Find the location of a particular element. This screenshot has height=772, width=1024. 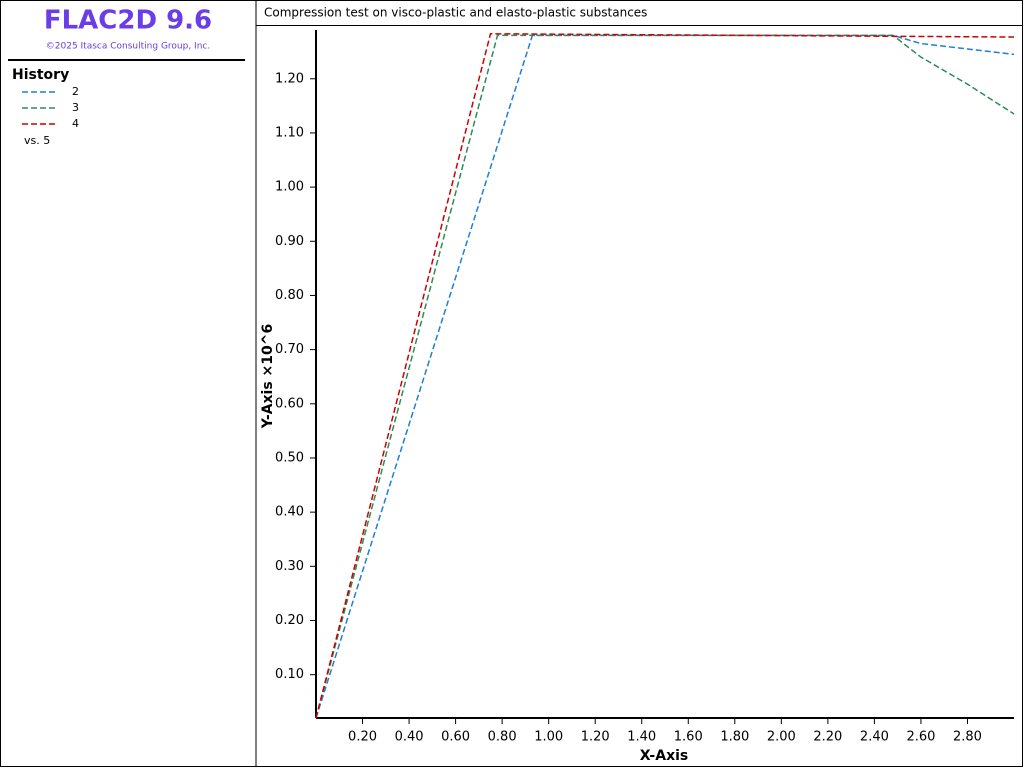

y-tick-label: 0.10 is located at coordinates (289, 674).